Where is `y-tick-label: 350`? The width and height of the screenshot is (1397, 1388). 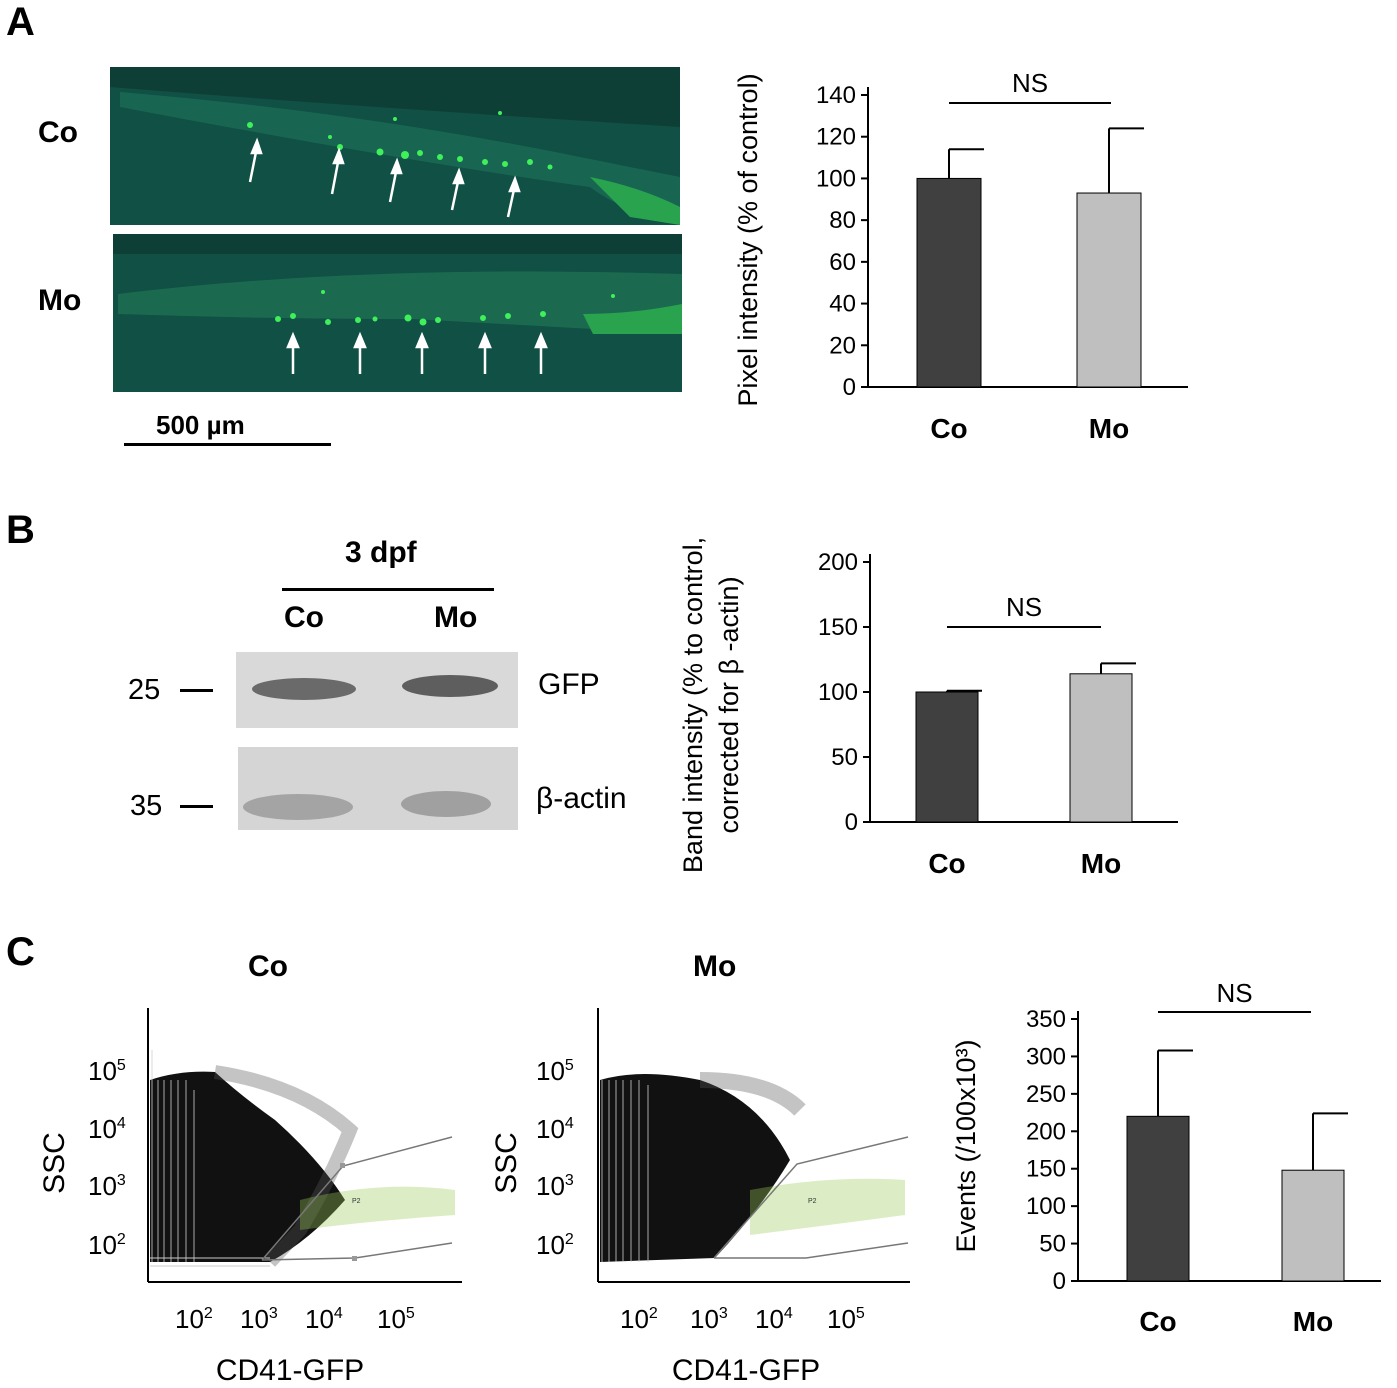
y-tick-label: 350 is located at coordinates (1046, 1019).